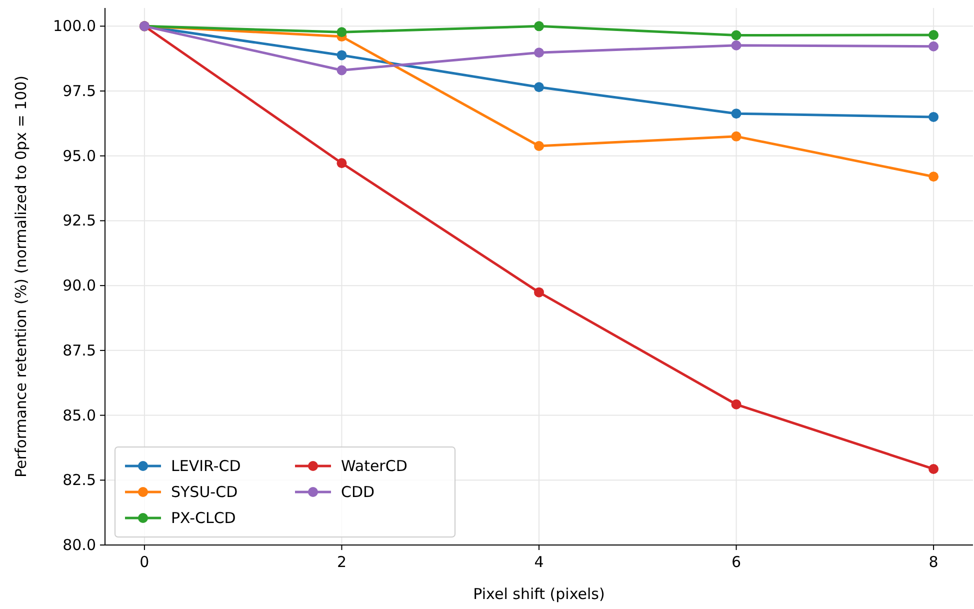 Image resolution: width=974 pixels, height=609 pixels. What do you see at coordinates (74, 26) in the screenshot?
I see `y-tick-label: 100.0` at bounding box center [74, 26].